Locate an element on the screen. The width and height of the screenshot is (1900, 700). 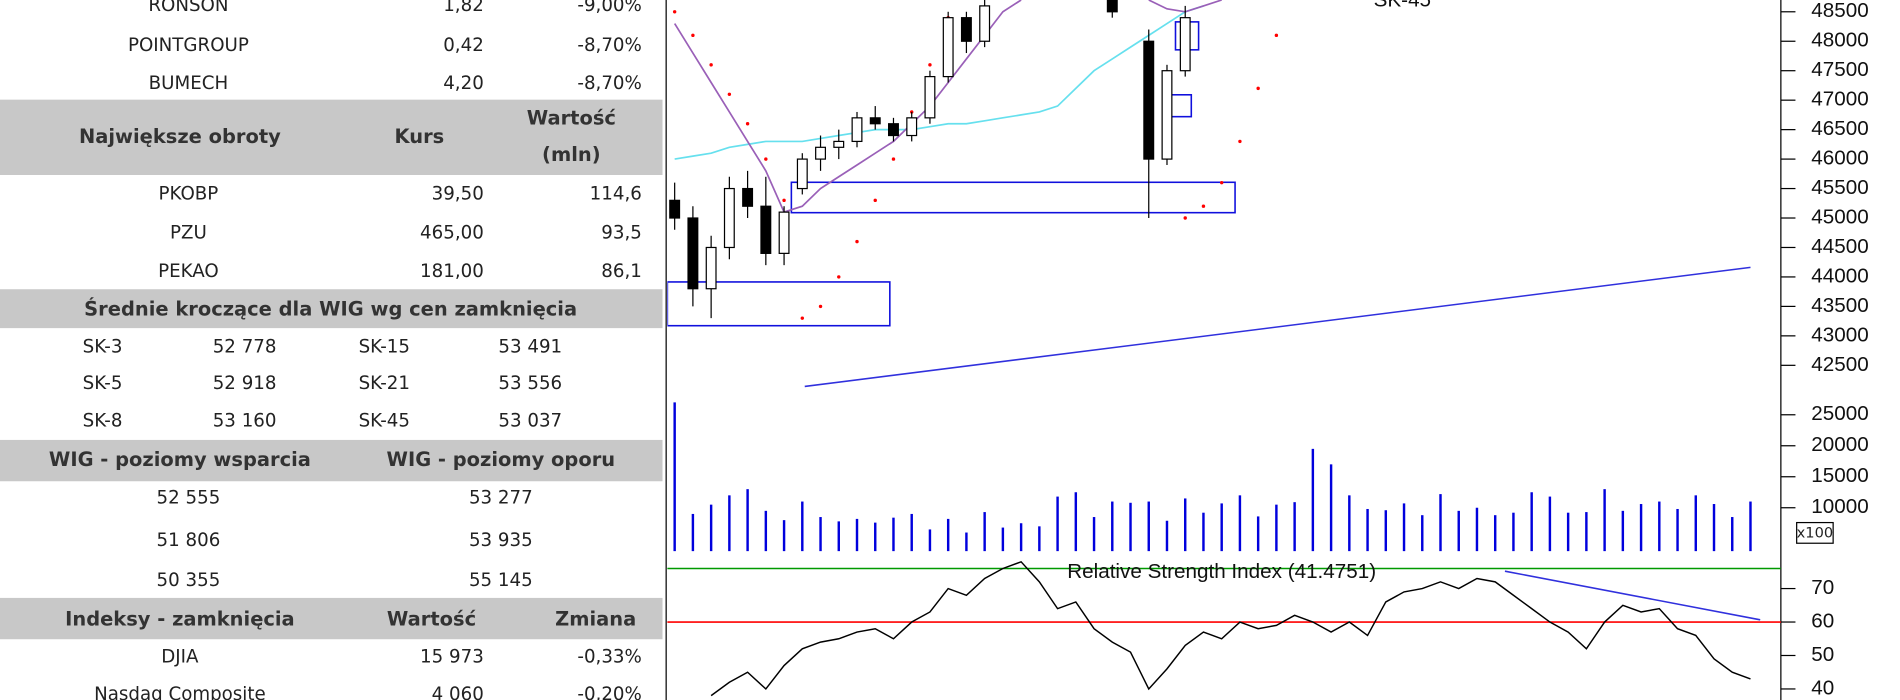
unit-label: x100 is located at coordinates (1815, 533).